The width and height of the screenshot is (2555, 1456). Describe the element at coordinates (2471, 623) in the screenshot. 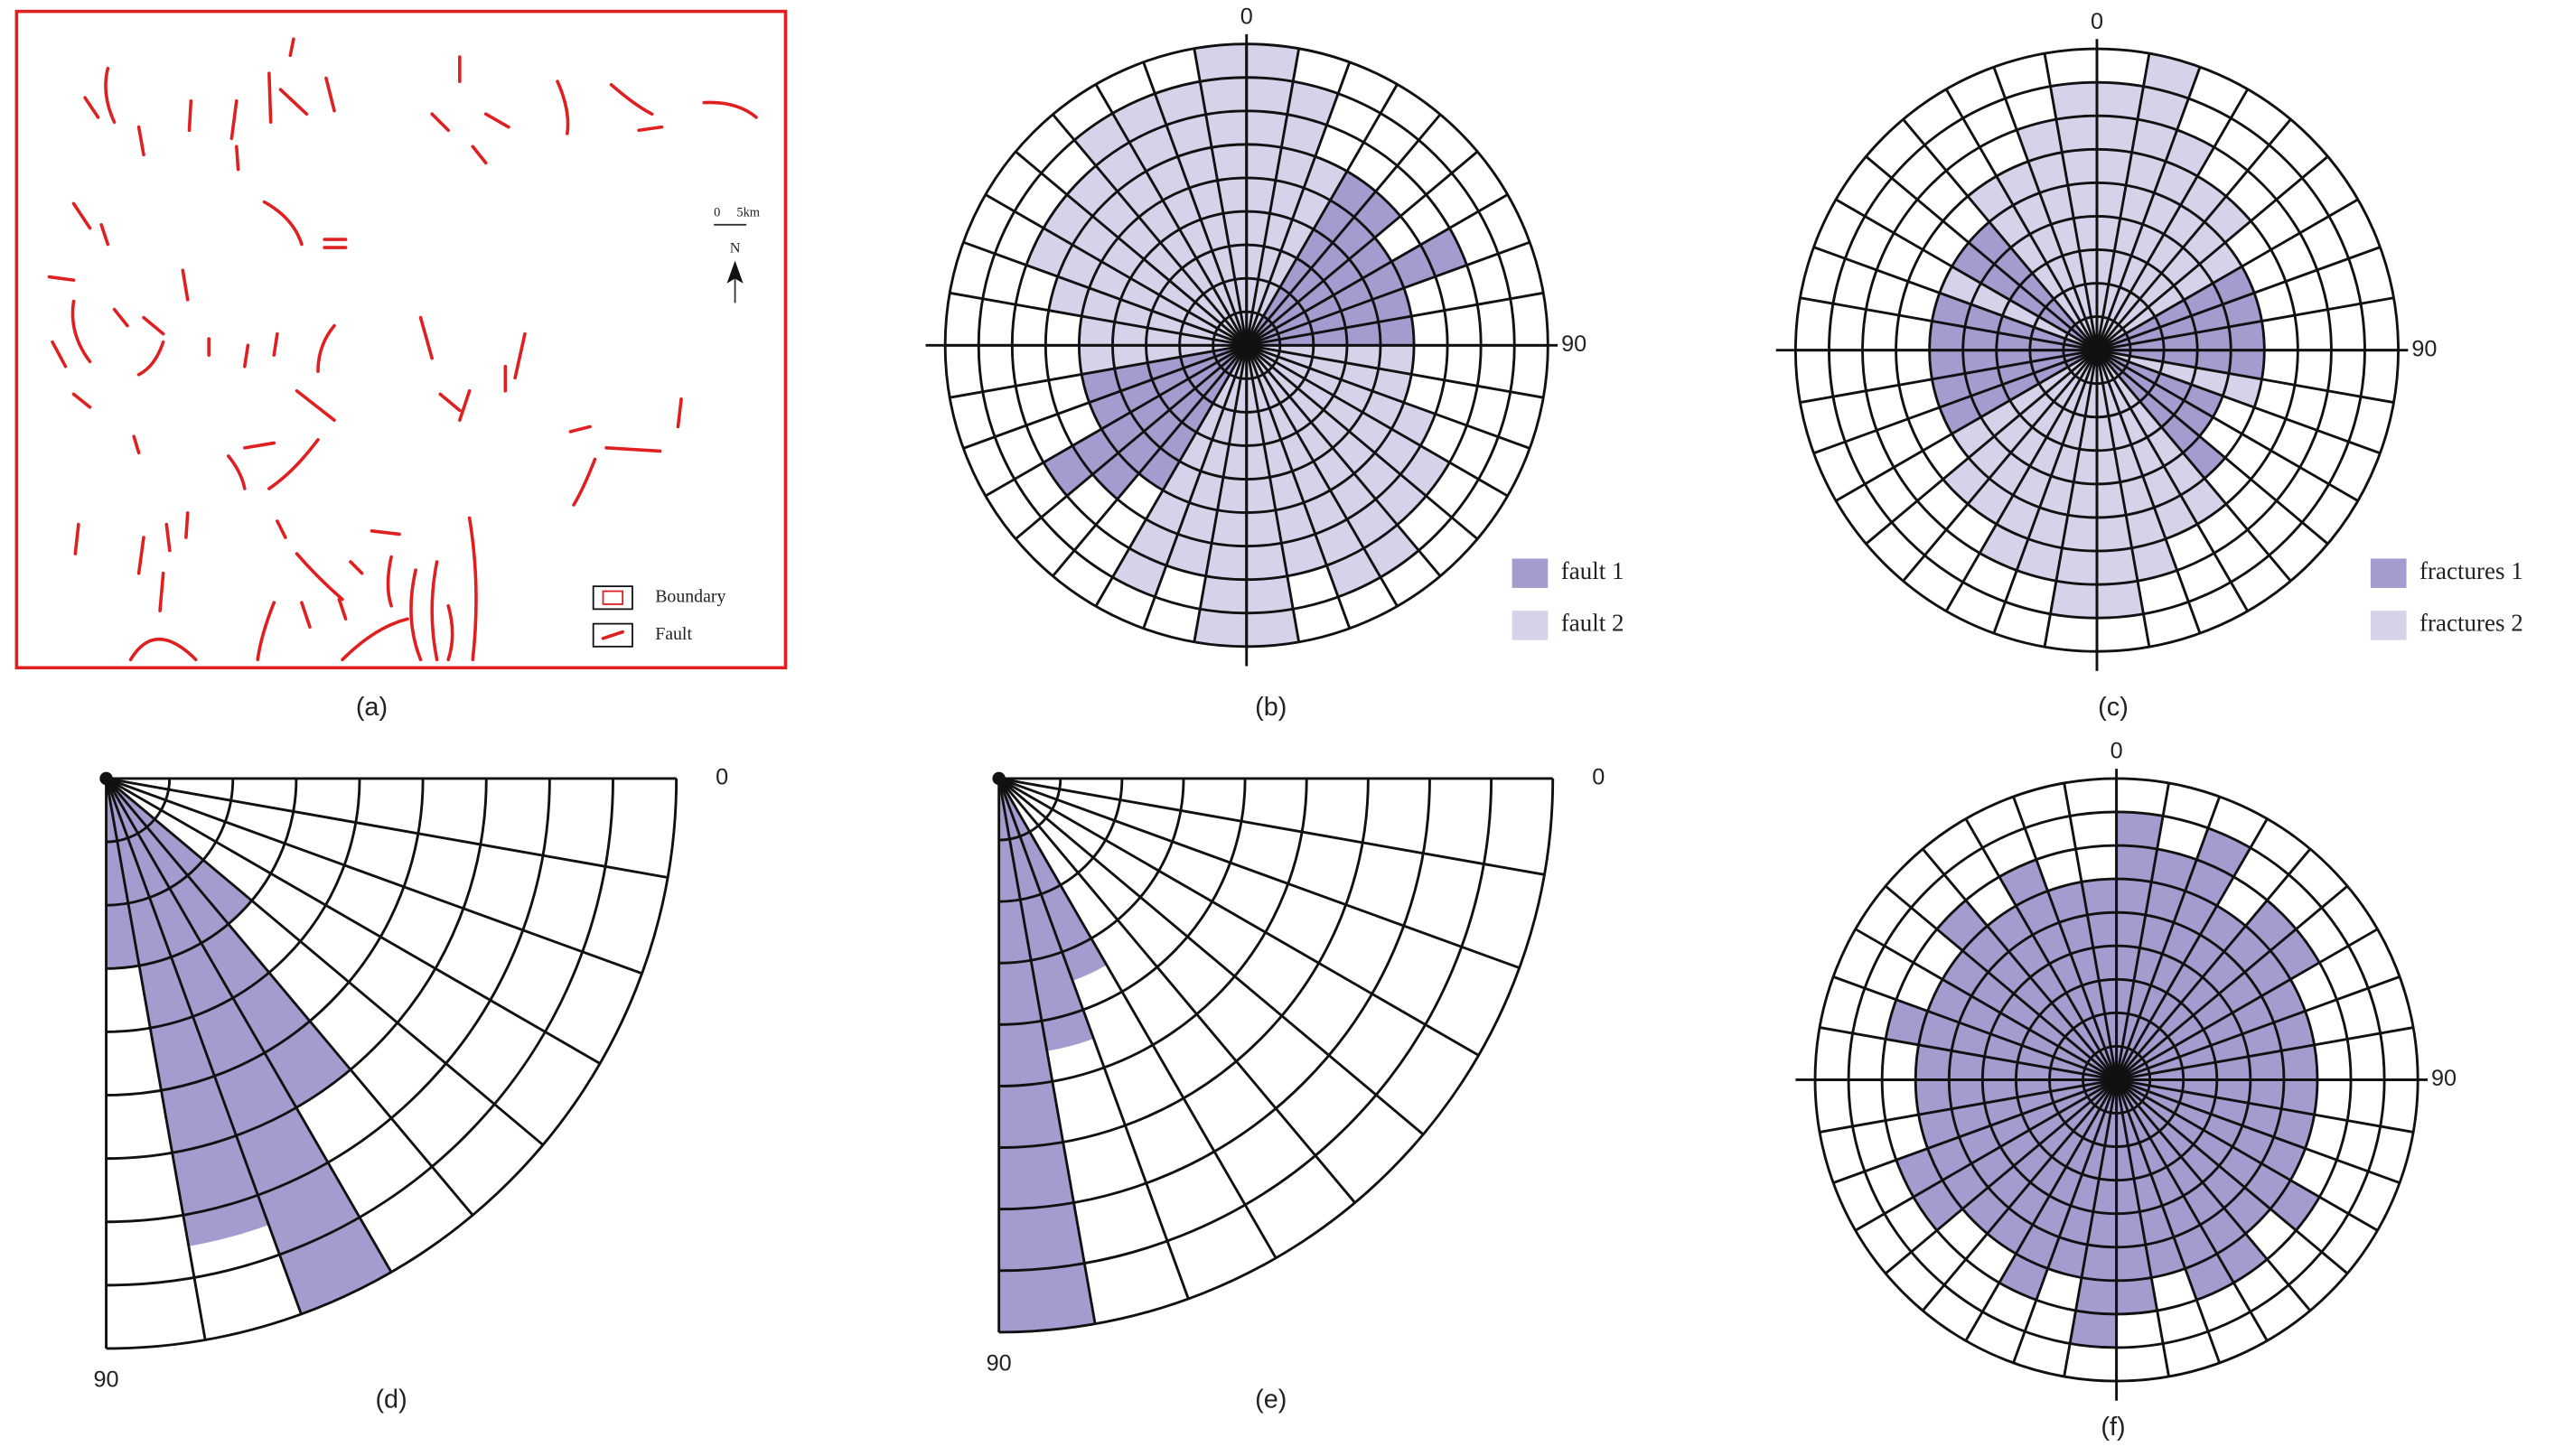

I see `legend-label: fractures 2` at that location.